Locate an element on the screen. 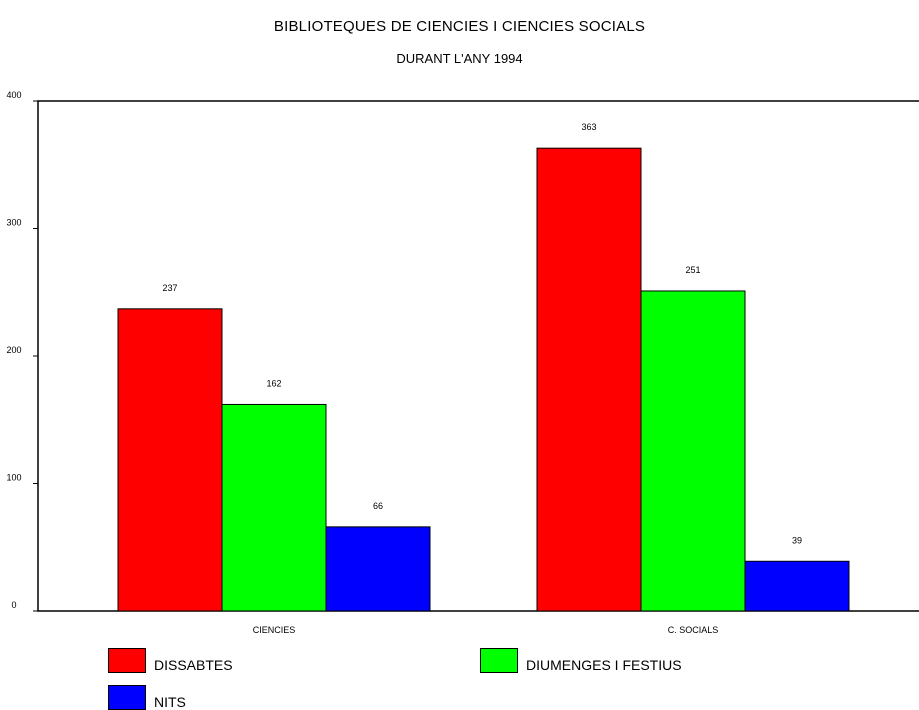 The image size is (919, 710). y-tick-label: 0 is located at coordinates (13, 605).